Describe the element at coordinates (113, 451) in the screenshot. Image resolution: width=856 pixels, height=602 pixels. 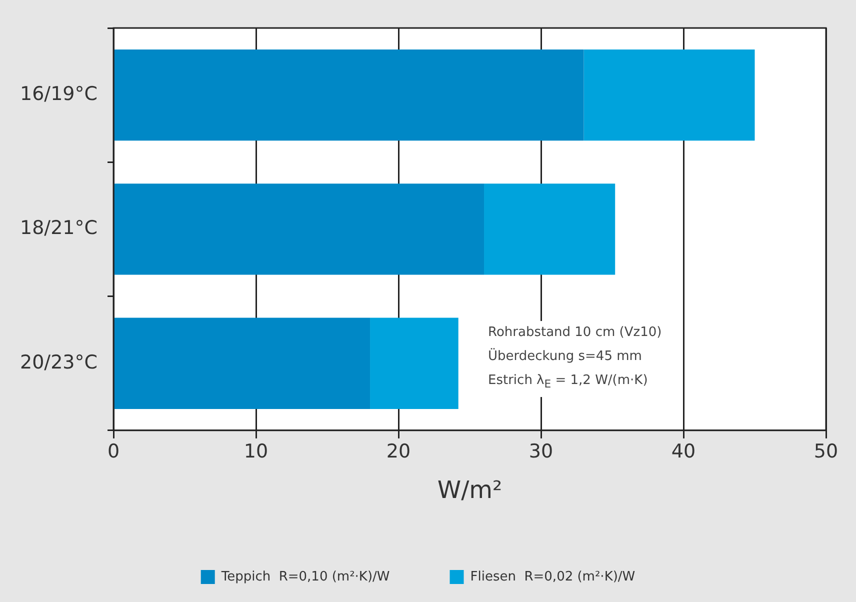
I see `x-tick-label: 0` at that location.